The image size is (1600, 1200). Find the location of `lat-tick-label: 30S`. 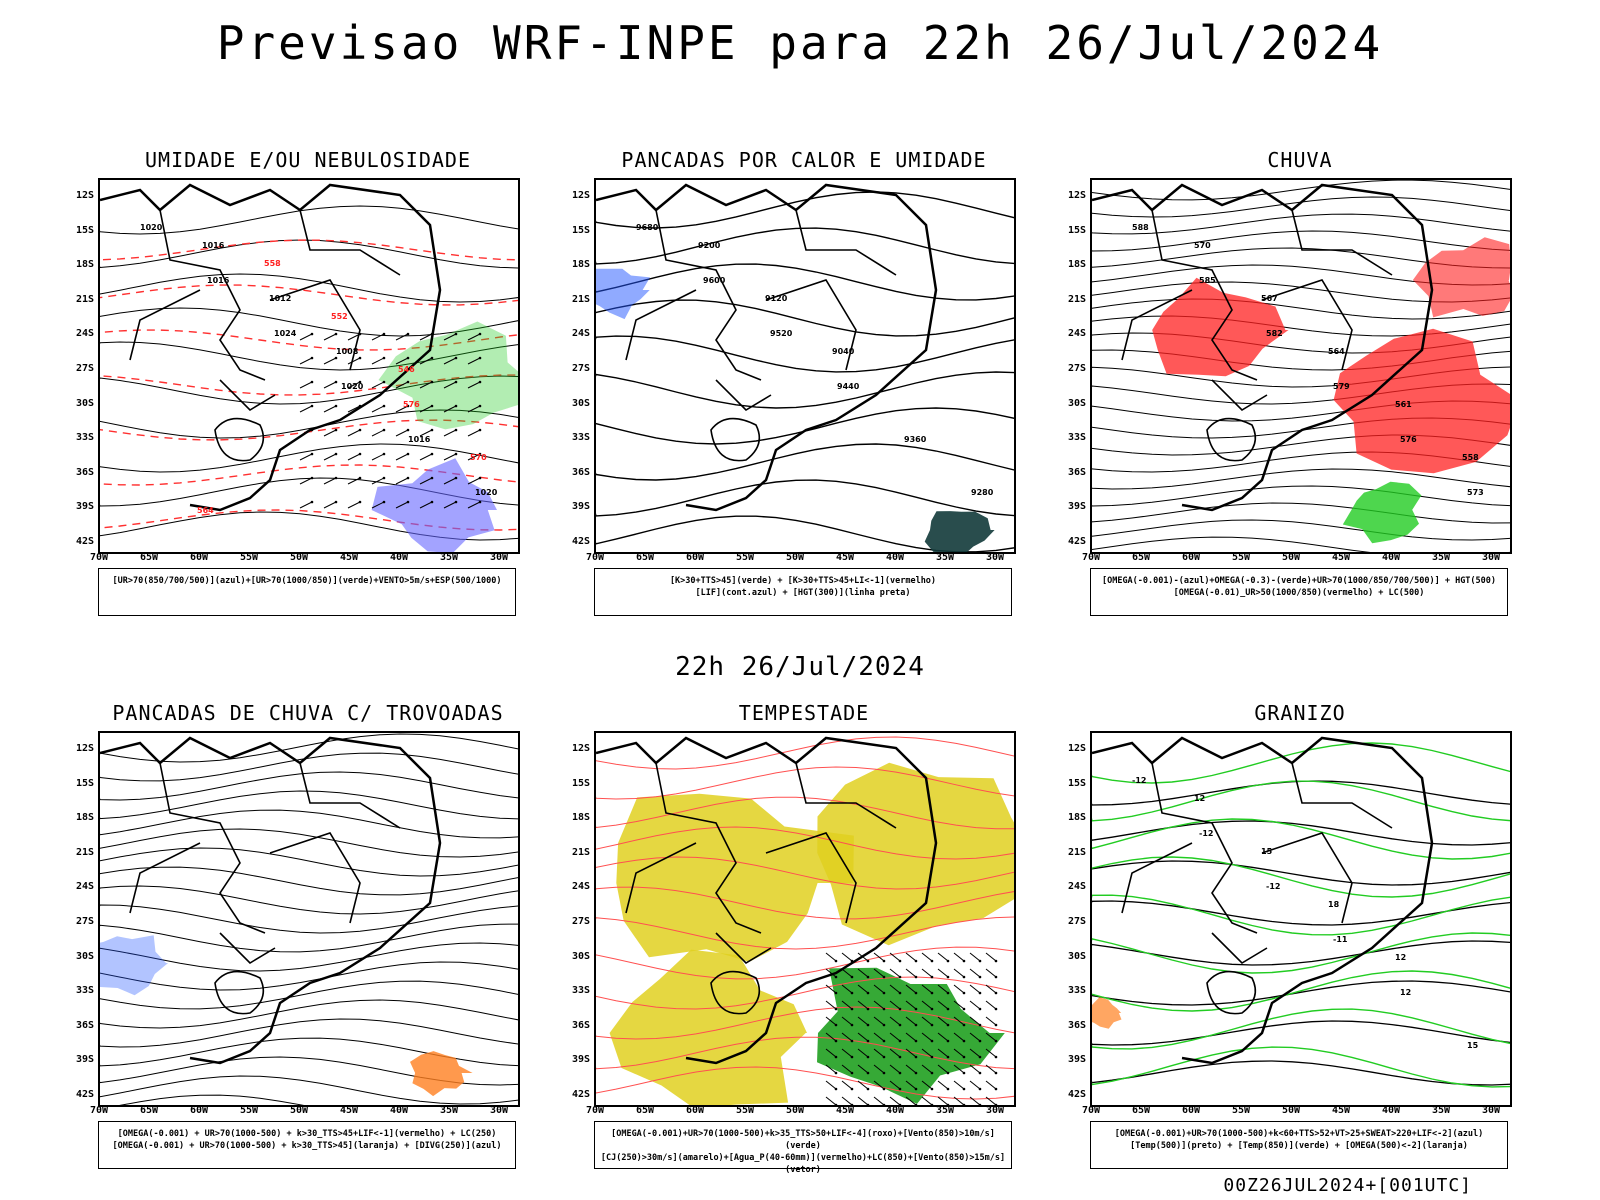

lat-tick-label: 30S is located at coordinates (580, 403).